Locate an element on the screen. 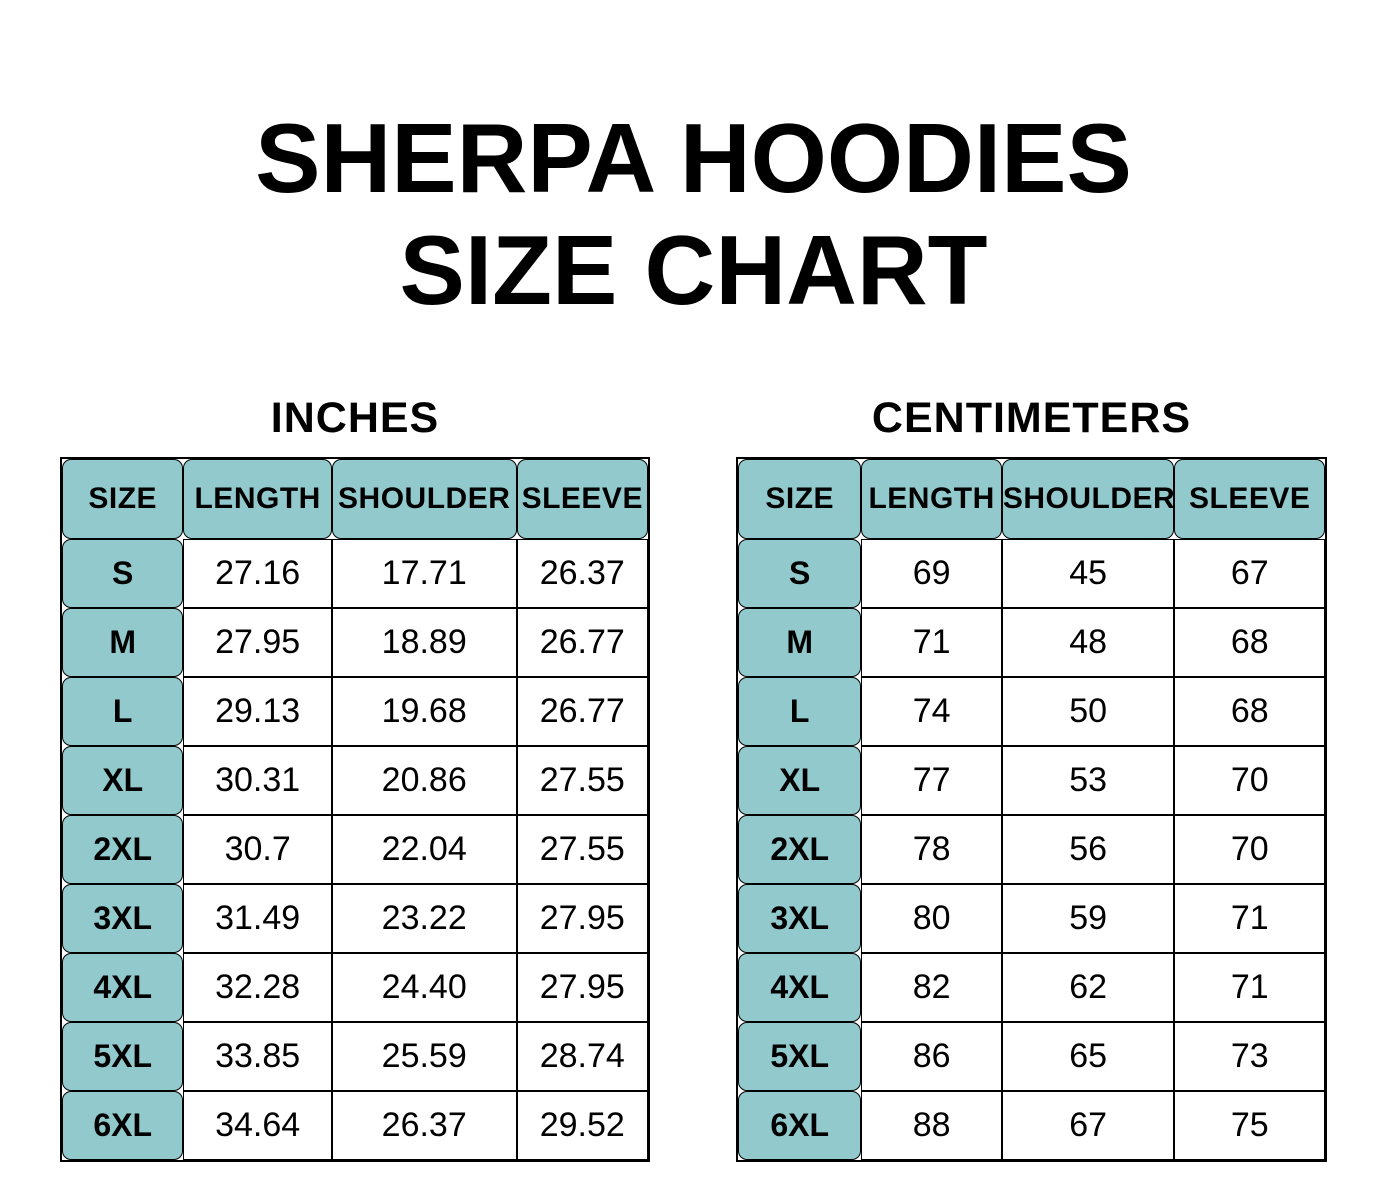 This screenshot has width=1388, height=1200. shoulder-cell: 53 is located at coordinates (1088, 781).